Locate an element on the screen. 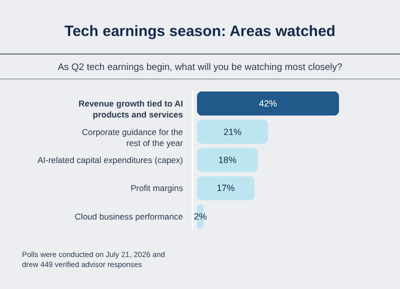 This screenshot has width=400, height=289. data-label: 42% is located at coordinates (268, 103).